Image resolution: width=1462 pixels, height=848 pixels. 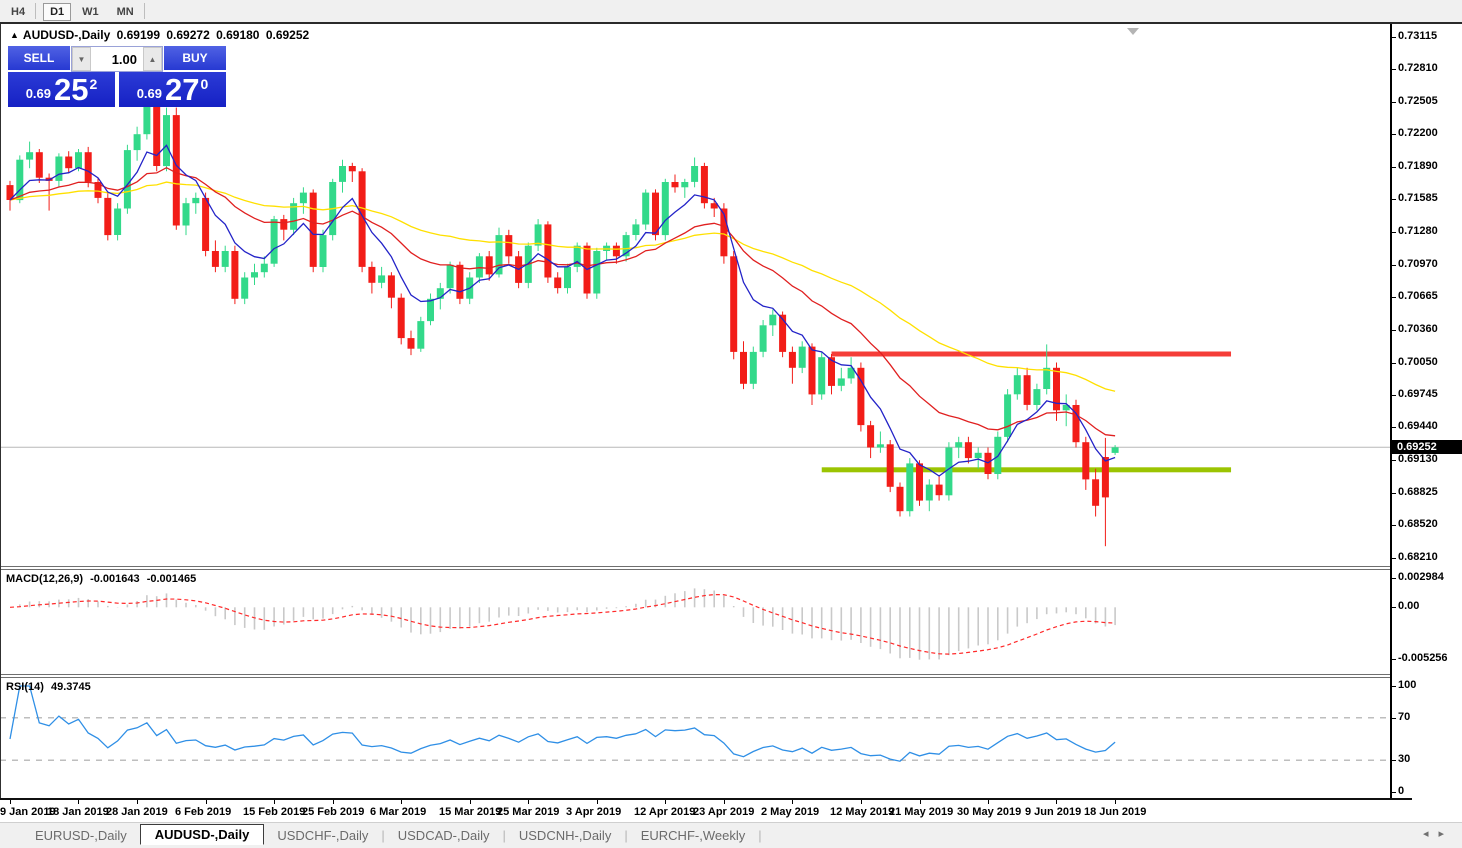 What do you see at coordinates (470, 812) in the screenshot?
I see `time-axis-label: 15 Mar 2019` at bounding box center [470, 812].